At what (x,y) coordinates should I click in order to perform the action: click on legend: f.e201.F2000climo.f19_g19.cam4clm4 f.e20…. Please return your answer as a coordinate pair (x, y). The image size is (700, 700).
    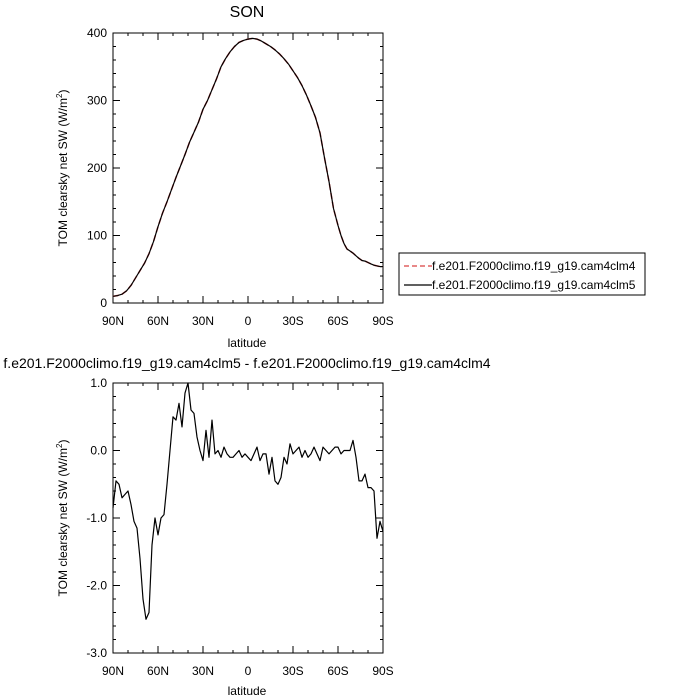
    Looking at the image, I should click on (522, 274).